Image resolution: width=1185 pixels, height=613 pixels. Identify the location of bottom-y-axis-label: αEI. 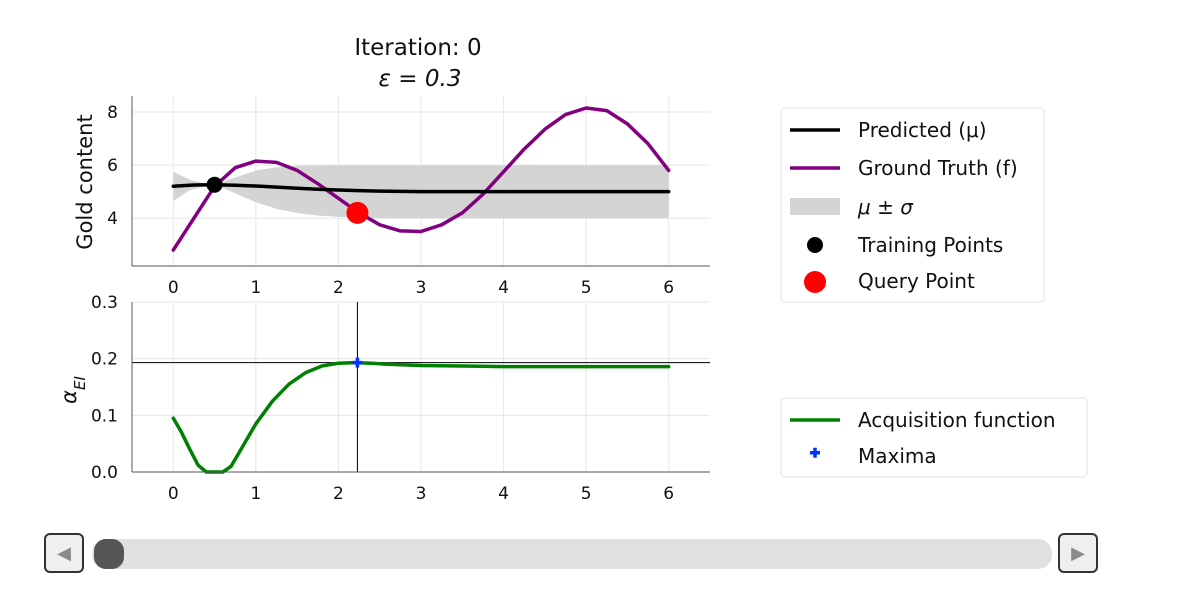
(73, 390).